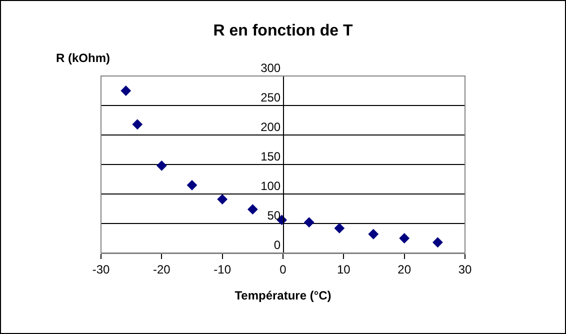 This screenshot has width=566, height=334. Describe the element at coordinates (274, 215) in the screenshot. I see `y-tick-label: 50` at that location.